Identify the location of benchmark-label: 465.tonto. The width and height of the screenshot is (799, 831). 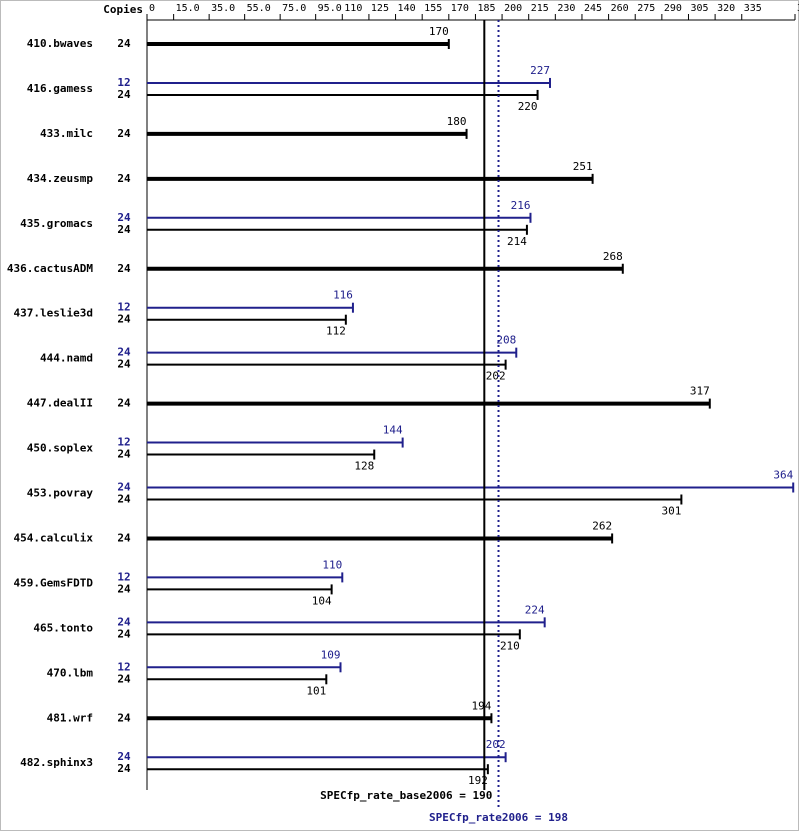
(63, 627).